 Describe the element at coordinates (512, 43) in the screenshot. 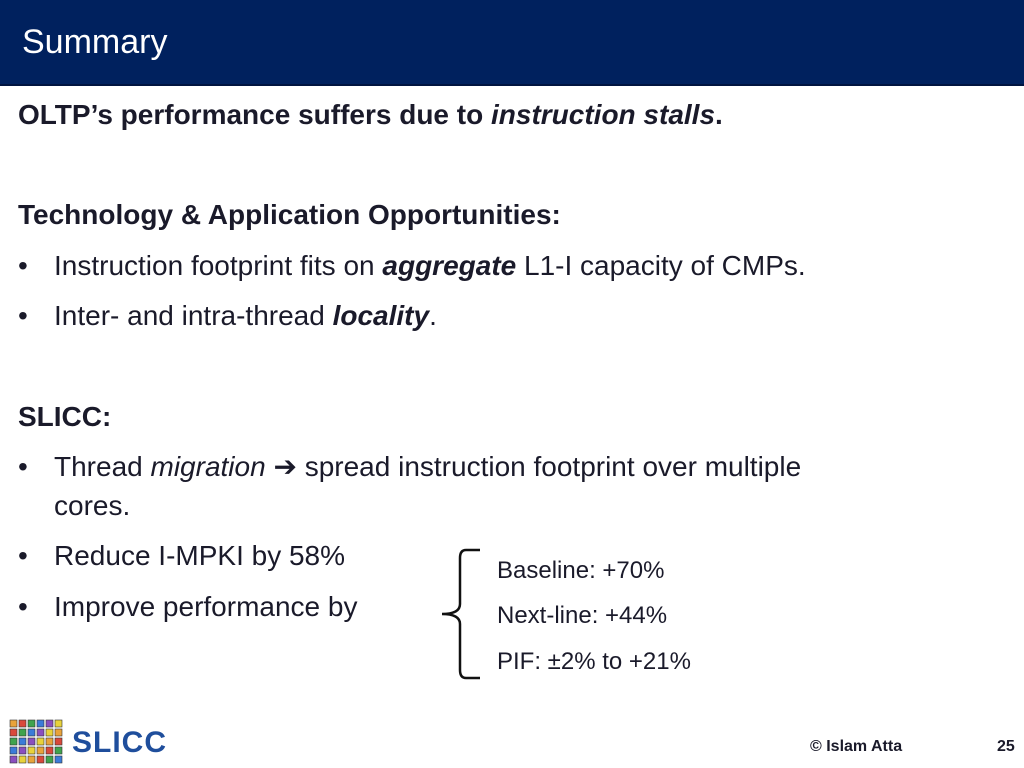

I see `title-bar: Summary` at that location.